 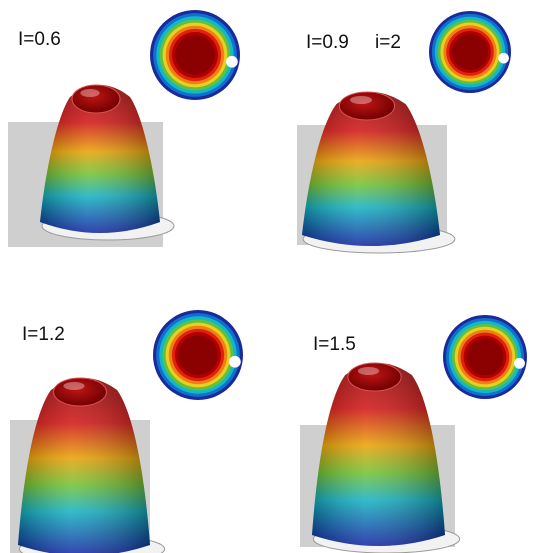 What do you see at coordinates (388, 42) in the screenshot?
I see `panel-sublabel: i=2` at bounding box center [388, 42].